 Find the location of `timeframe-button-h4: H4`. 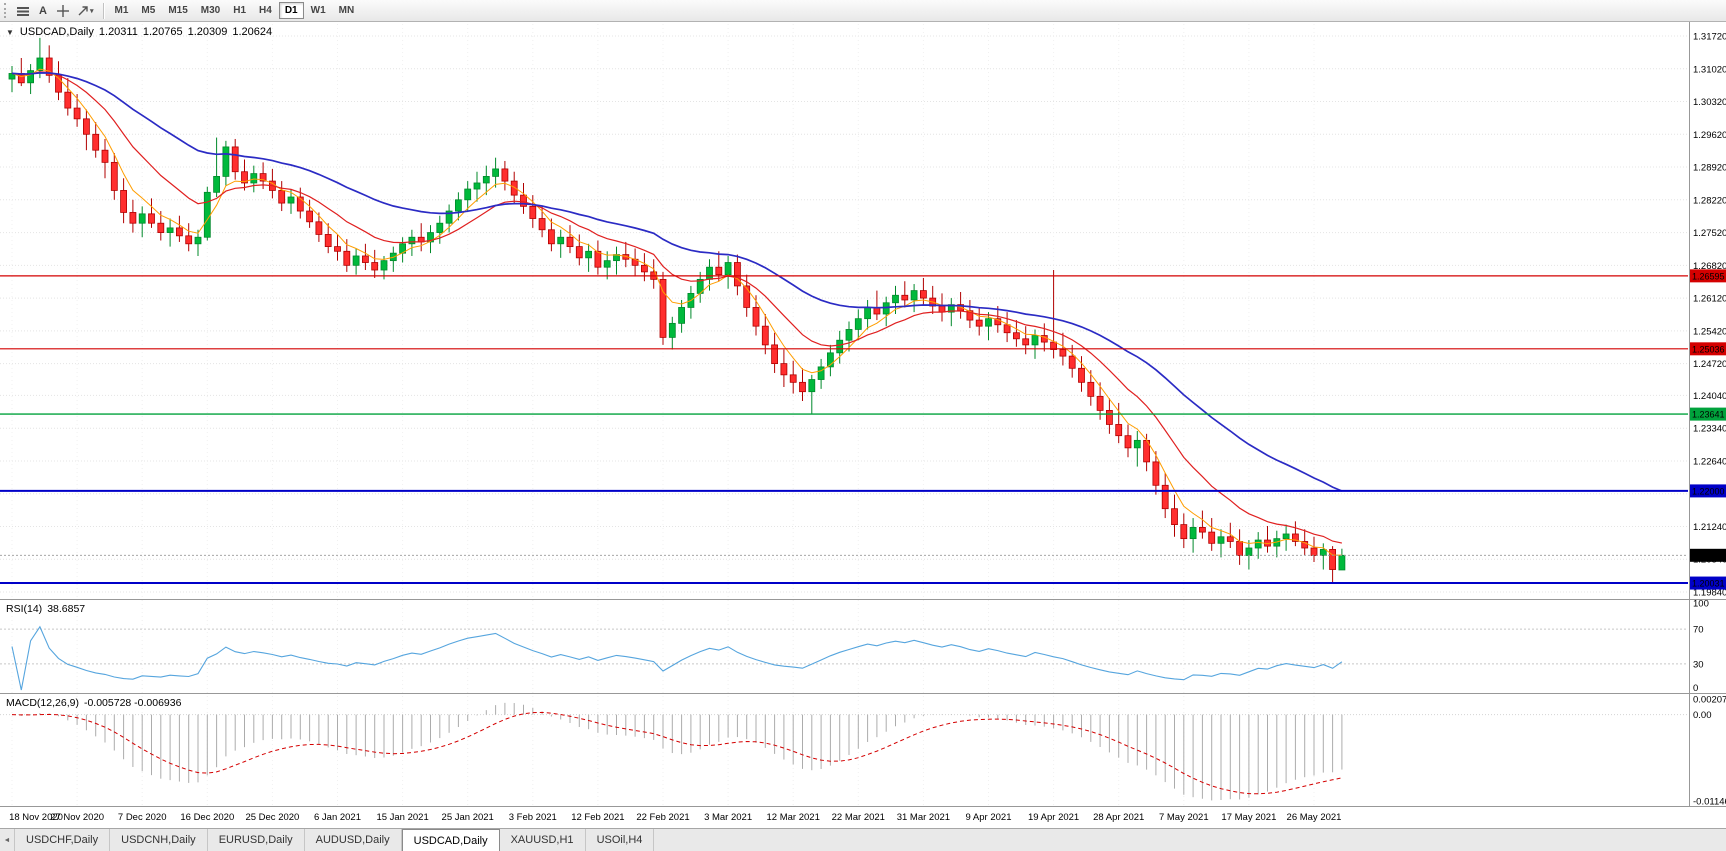

timeframe-button-h4: H4 is located at coordinates (265, 10).